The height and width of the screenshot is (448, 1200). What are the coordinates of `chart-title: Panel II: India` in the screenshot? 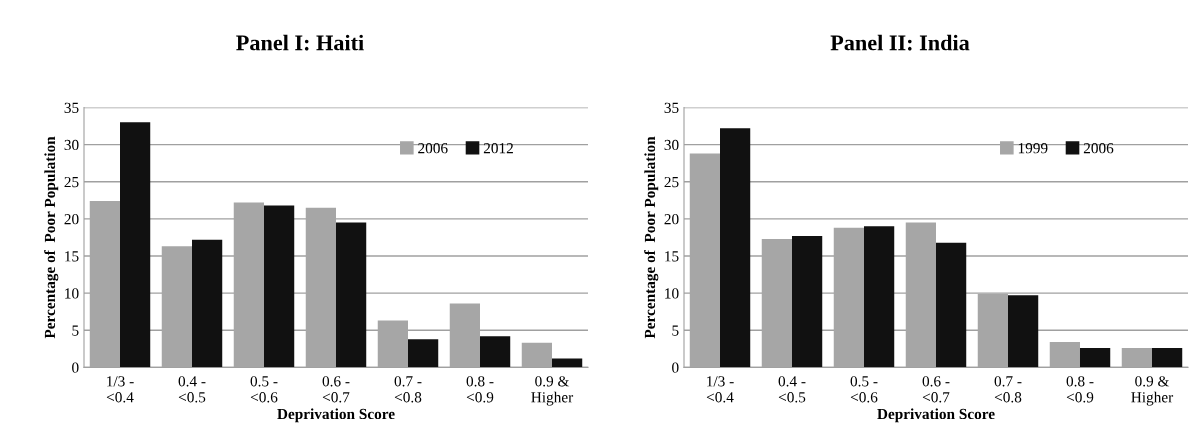 It's located at (900, 42).